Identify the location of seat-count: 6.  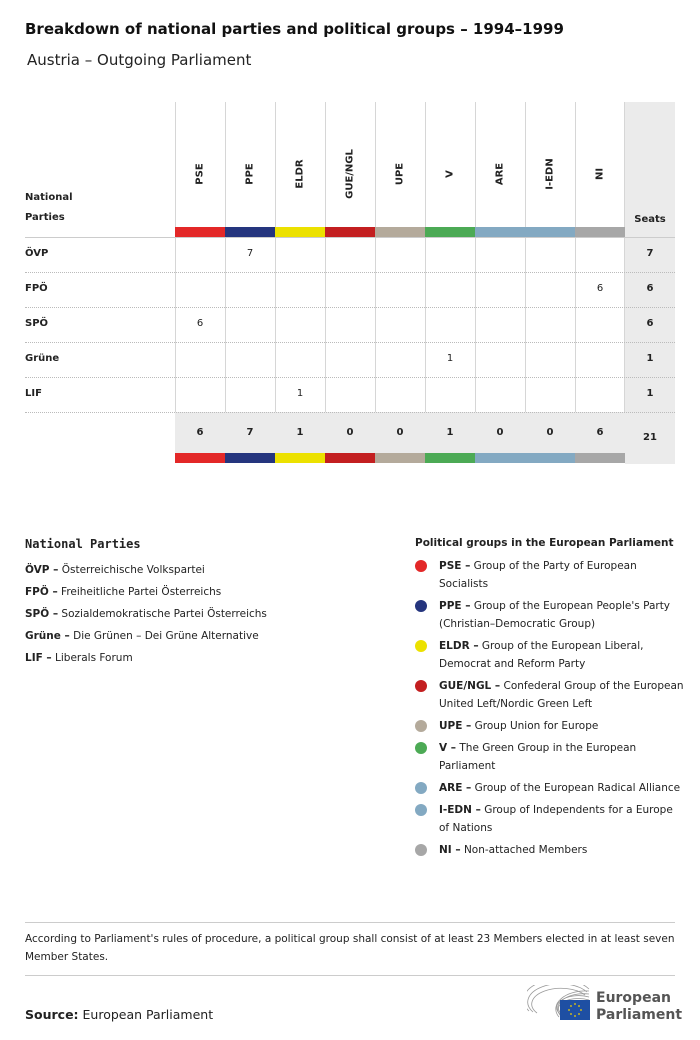
(600, 288).